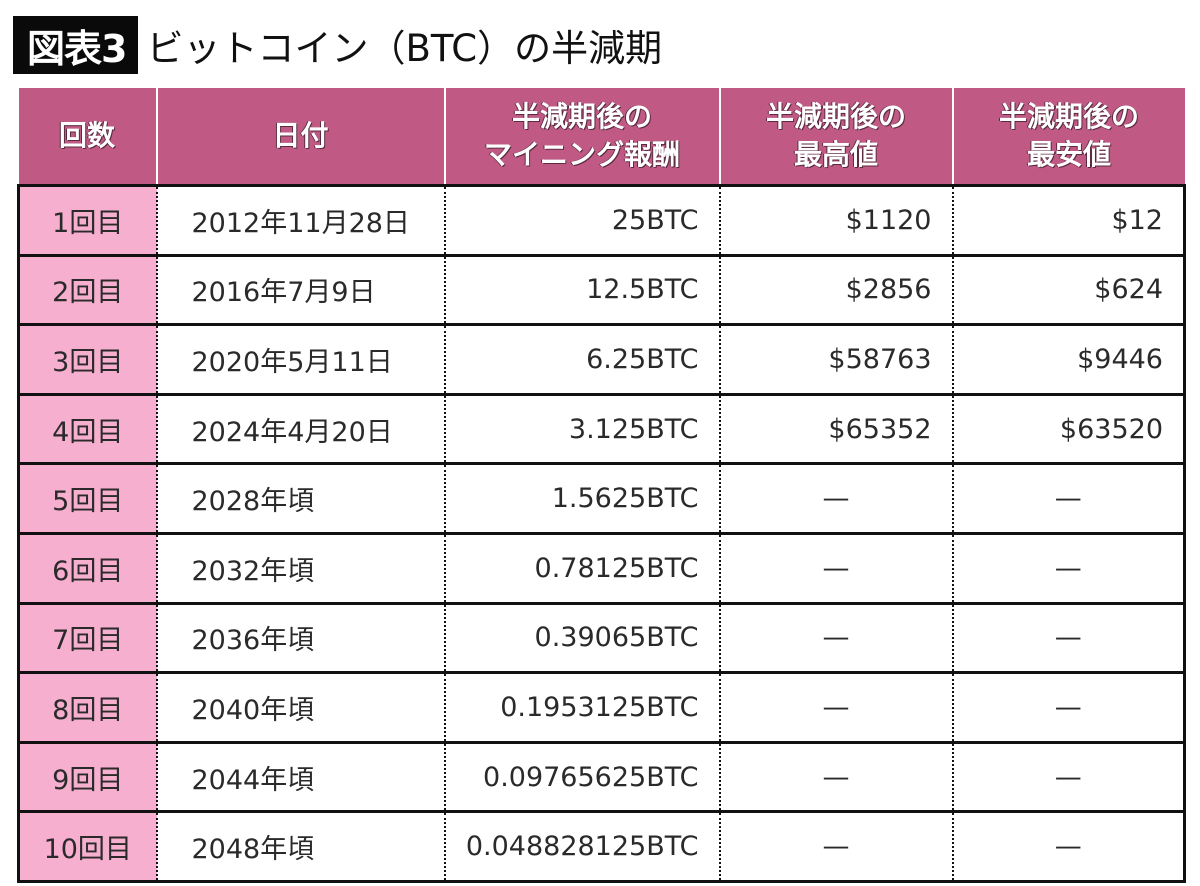 This screenshot has width=1200, height=886. Describe the element at coordinates (76, 45) in the screenshot. I see `figure-badge: 図表3` at that location.